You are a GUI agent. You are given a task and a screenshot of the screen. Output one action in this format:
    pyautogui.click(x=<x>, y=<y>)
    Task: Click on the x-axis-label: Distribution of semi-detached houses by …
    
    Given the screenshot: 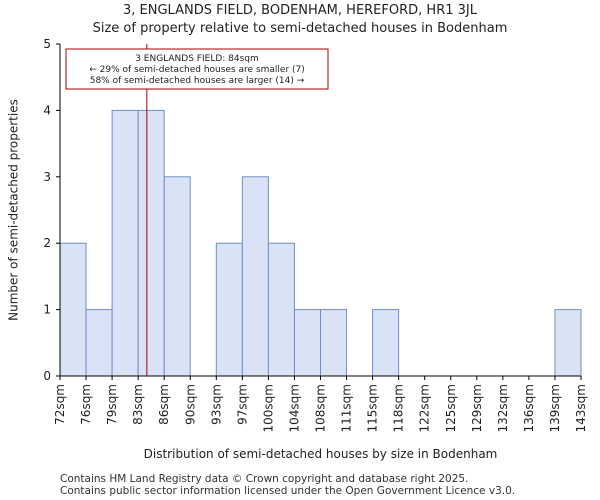 What is the action you would take?
    pyautogui.click(x=321, y=454)
    